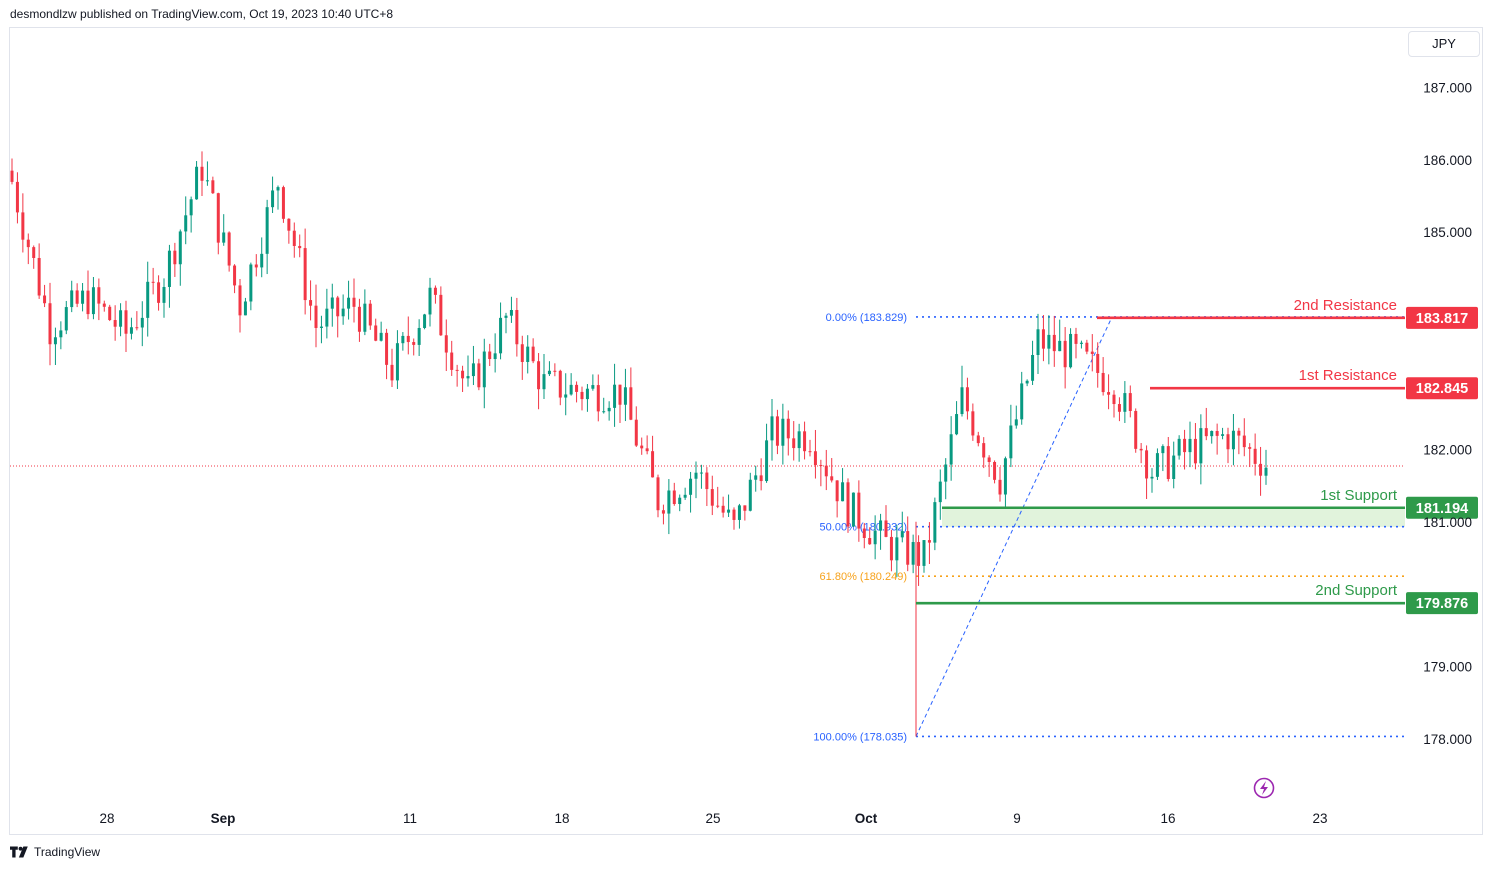 This screenshot has width=1493, height=871. Describe the element at coordinates (1319, 818) in the screenshot. I see `x-tick-label: 23` at that location.